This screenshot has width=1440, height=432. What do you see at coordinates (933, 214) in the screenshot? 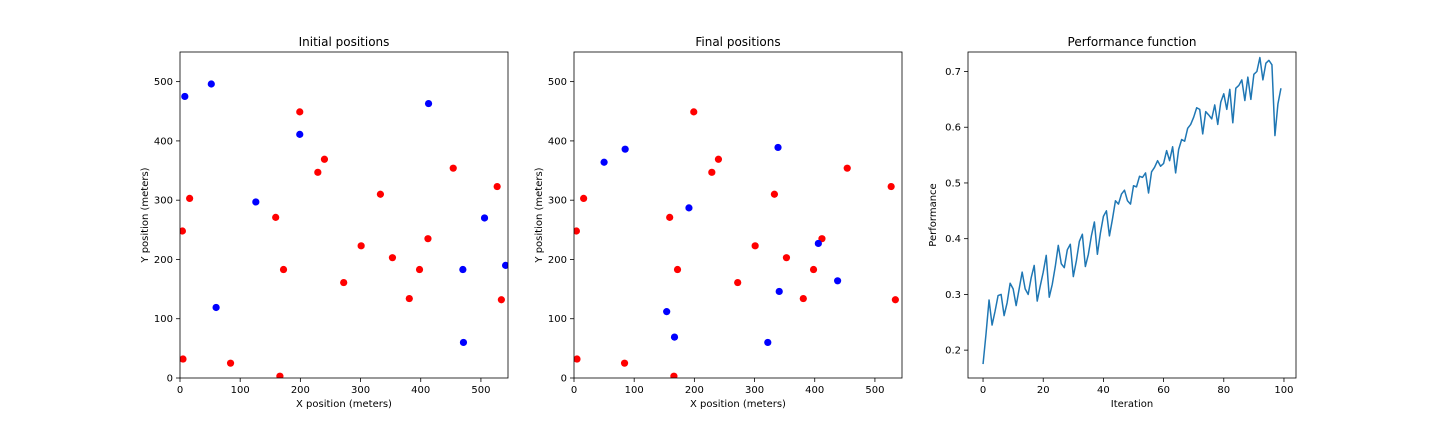
I see `y-axis-label: Performance` at bounding box center [933, 214].